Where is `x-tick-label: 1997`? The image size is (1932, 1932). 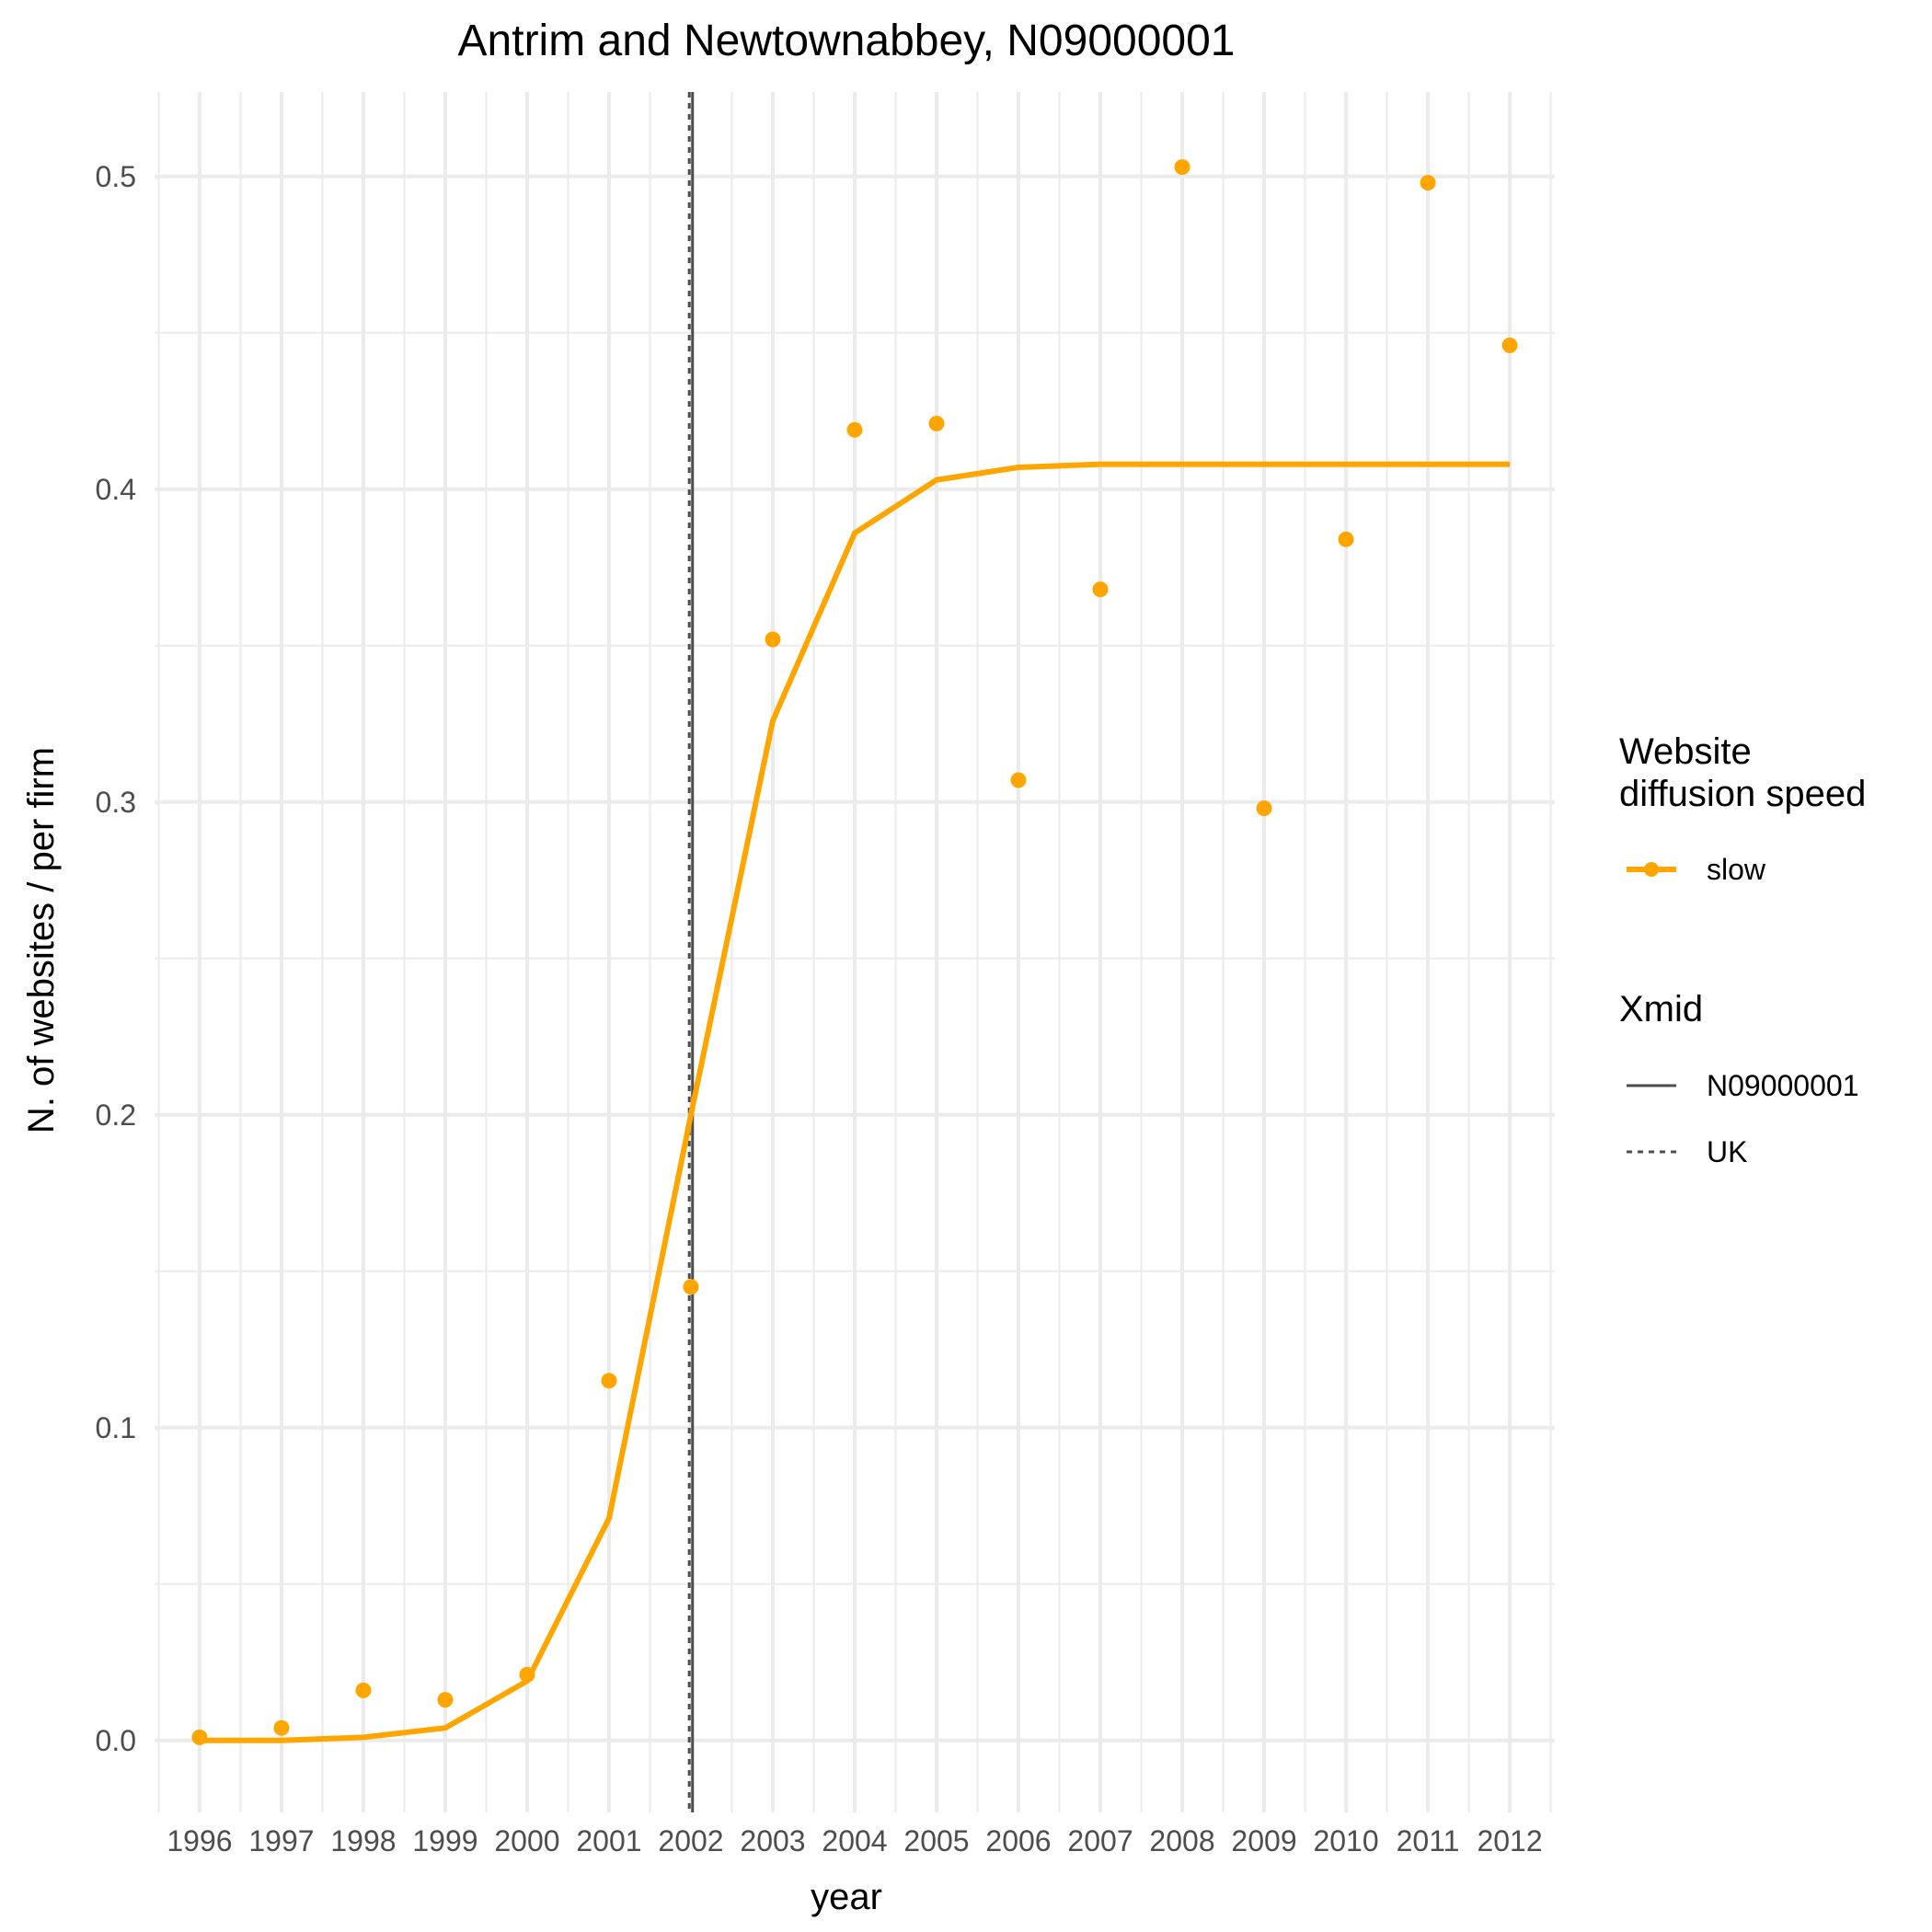 x-tick-label: 1997 is located at coordinates (281, 1840).